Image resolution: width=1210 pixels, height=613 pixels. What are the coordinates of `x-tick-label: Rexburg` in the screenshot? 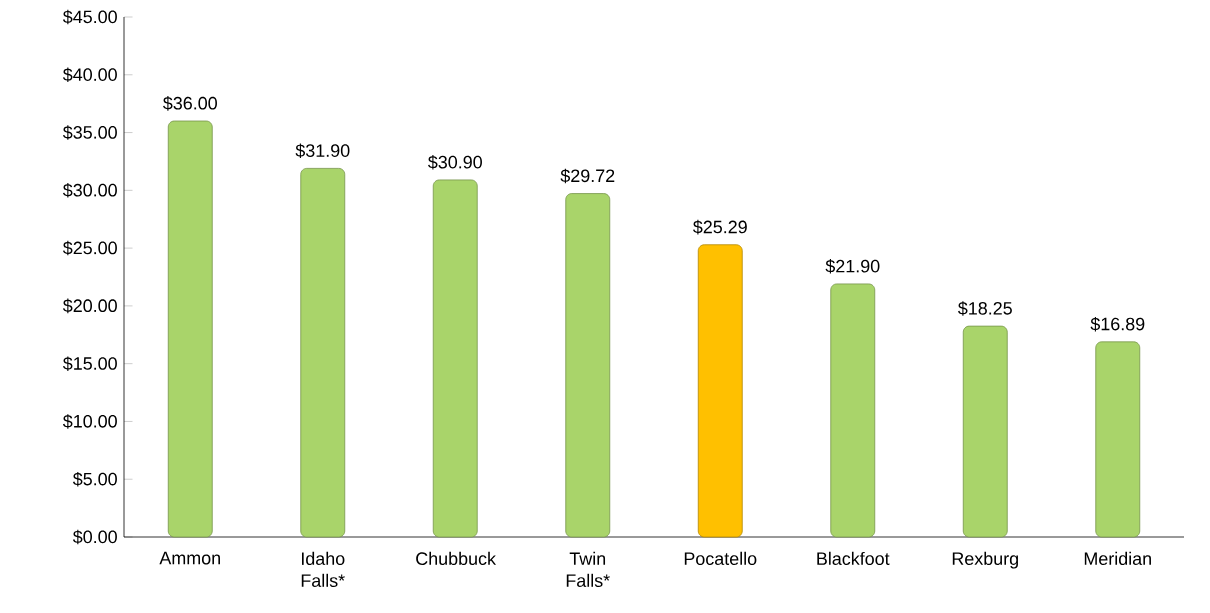 It's located at (985, 560).